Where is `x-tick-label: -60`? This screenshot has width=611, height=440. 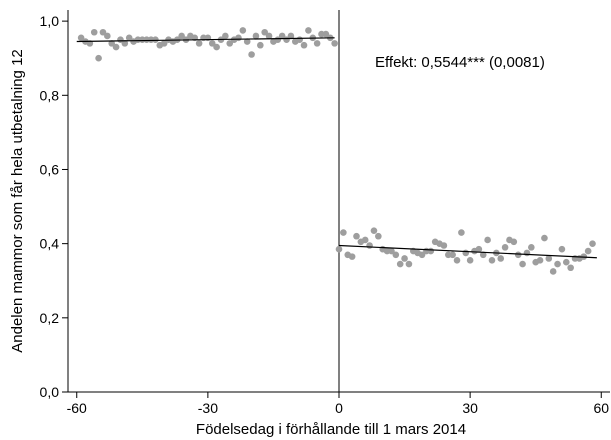 x-tick-label: -60 is located at coordinates (77, 408).